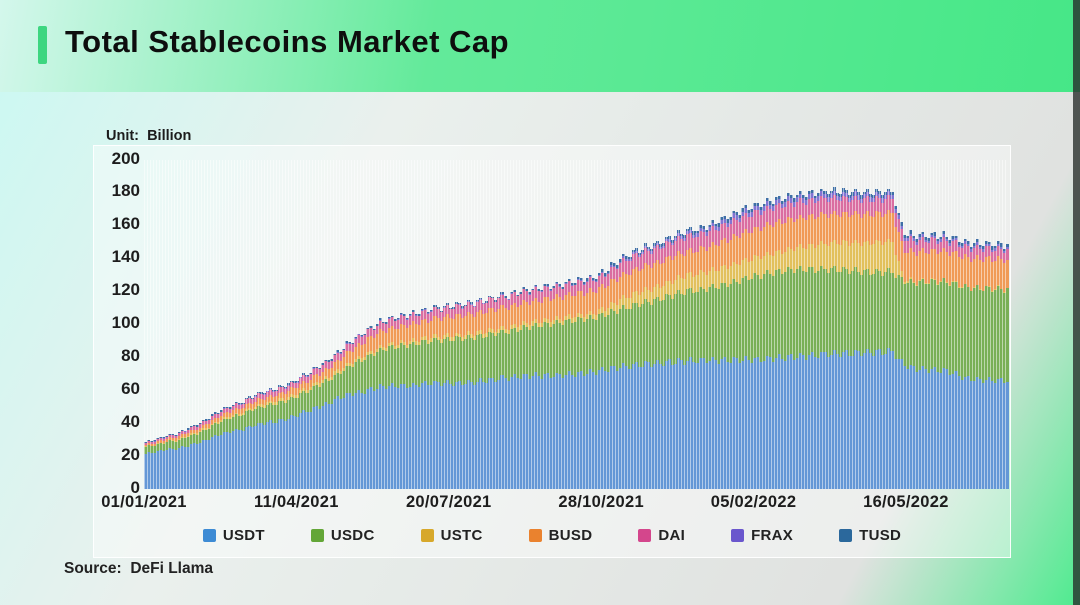  What do you see at coordinates (753, 502) in the screenshot?
I see `x-tick-label: 05/02/2022` at bounding box center [753, 502].